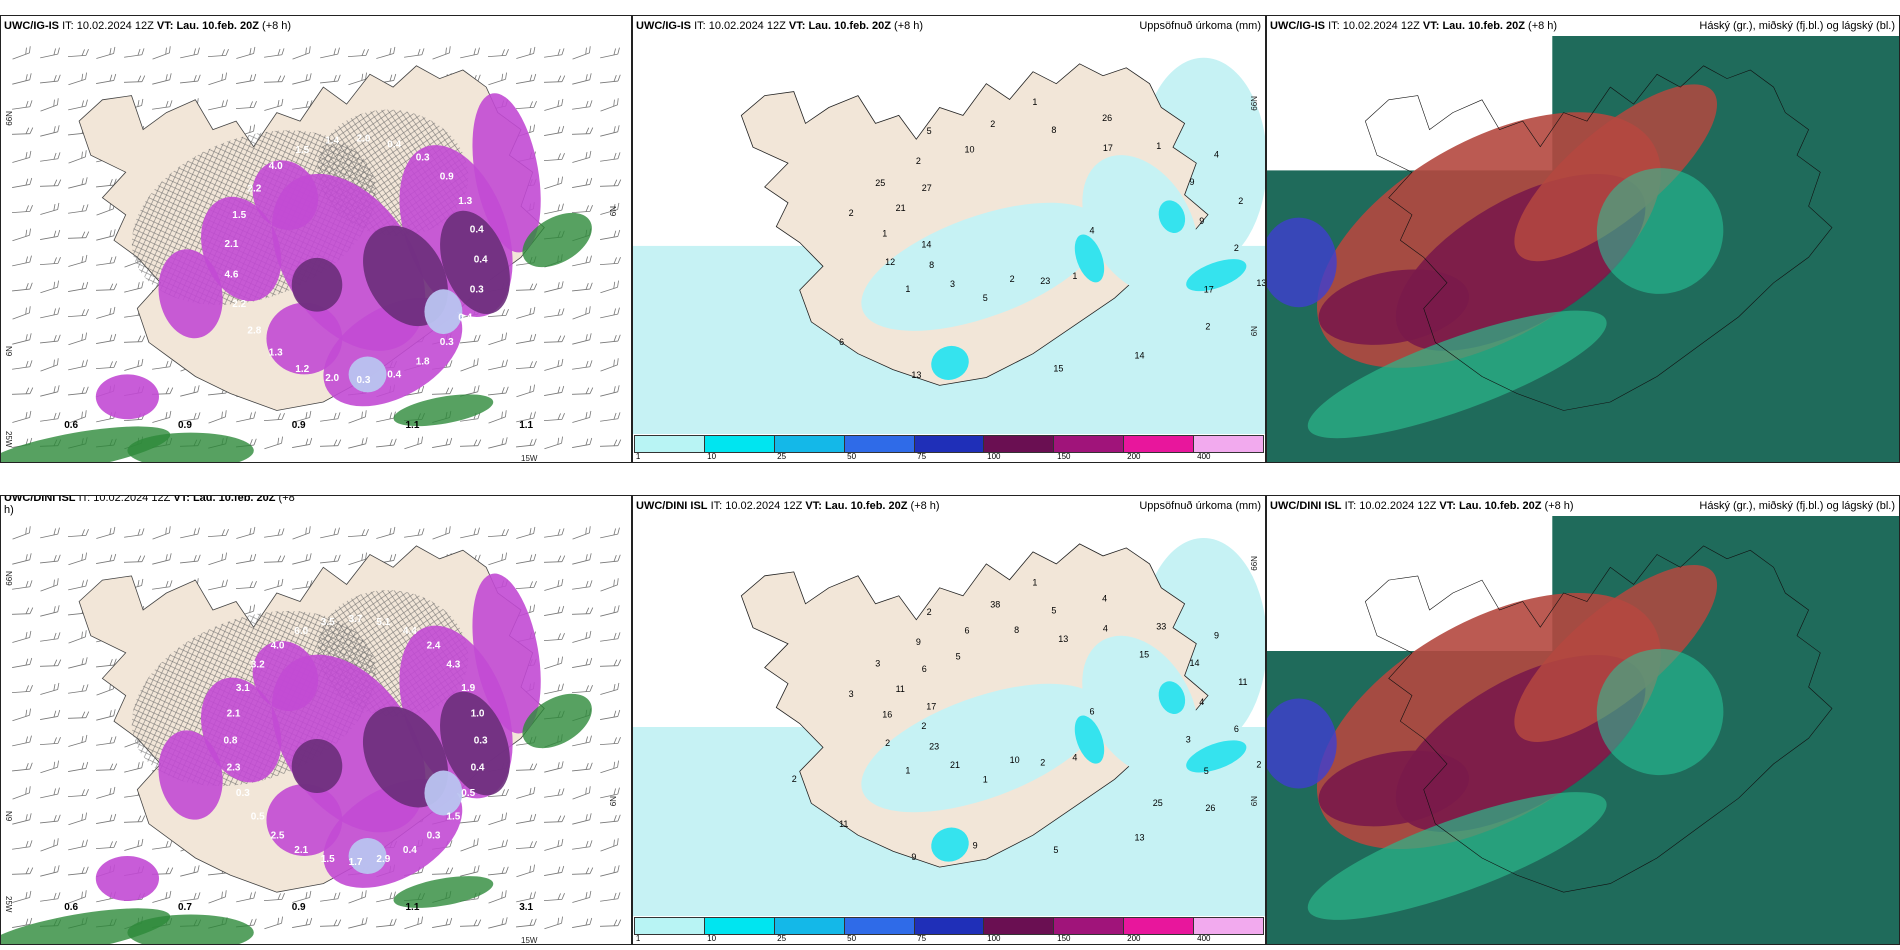  I want to click on legend-label: 25, so click(782, 456).